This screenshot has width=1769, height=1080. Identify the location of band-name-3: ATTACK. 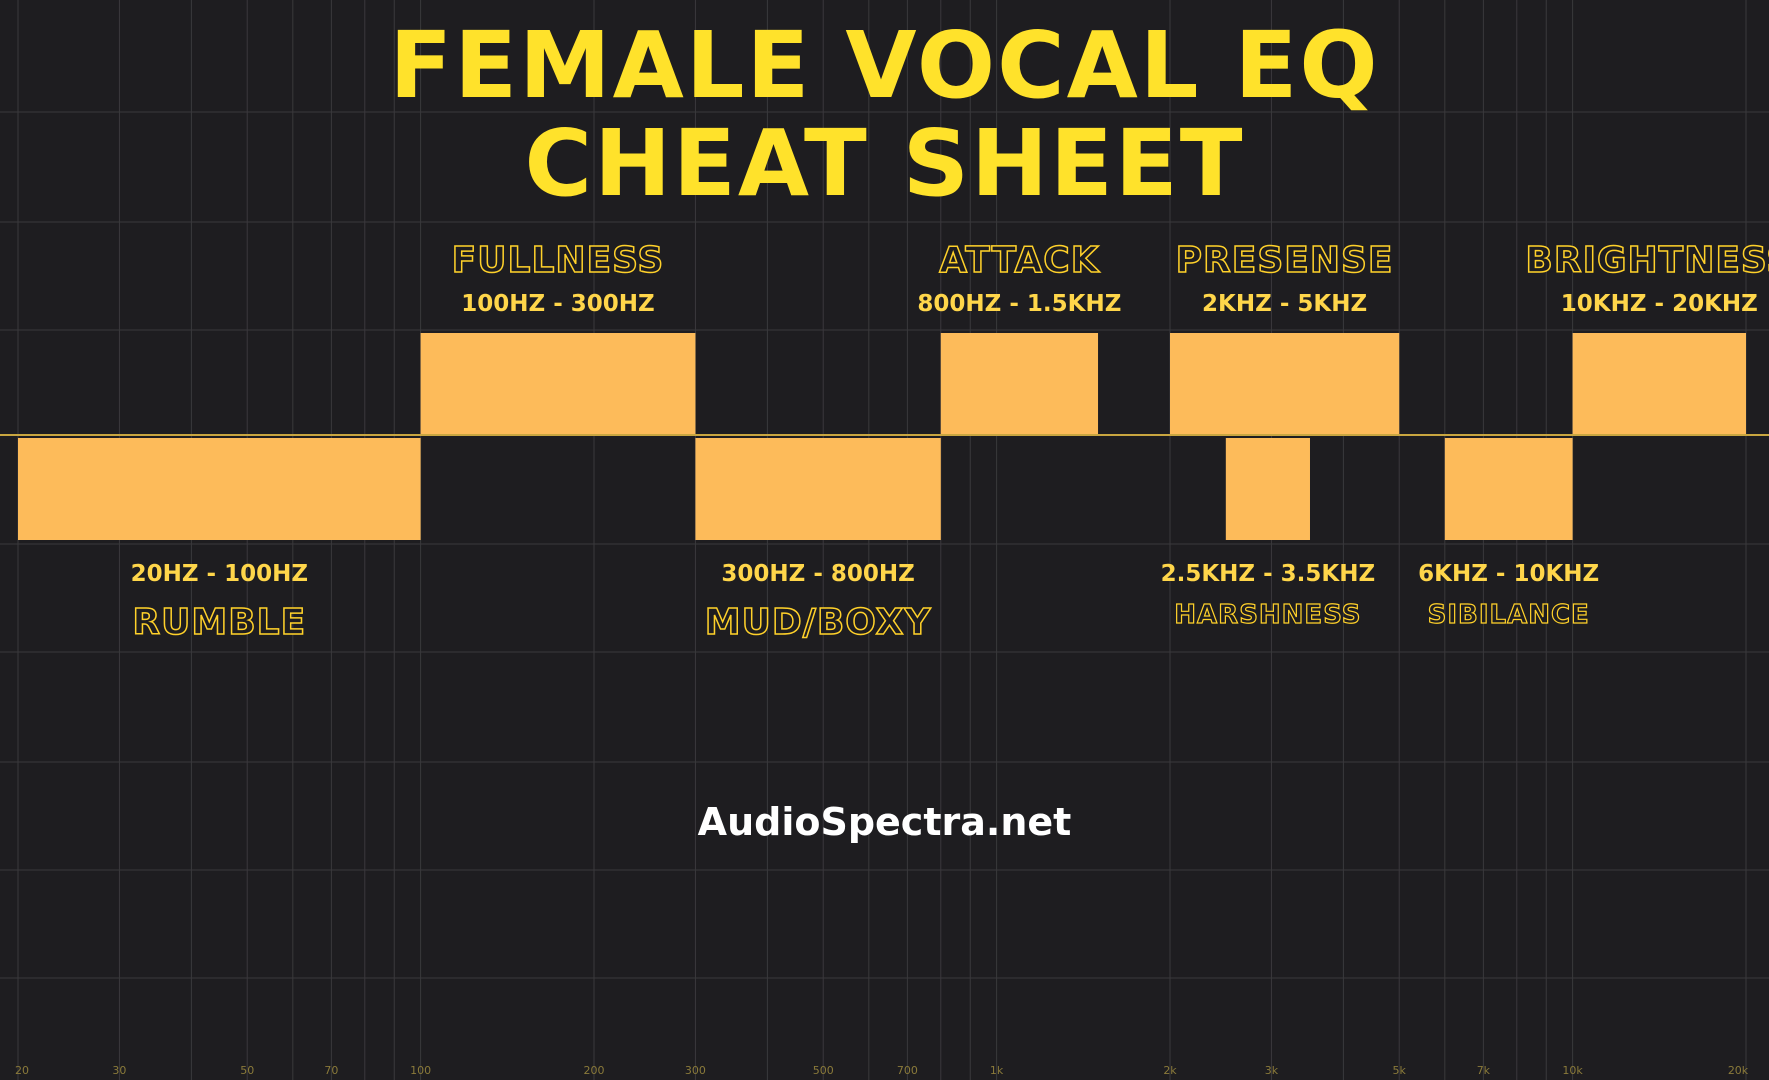
(1019, 260).